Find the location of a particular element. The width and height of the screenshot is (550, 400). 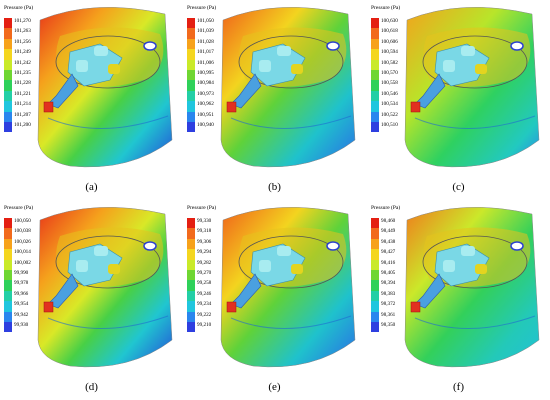

legend-value: 100,570 is located at coordinates (389, 72).